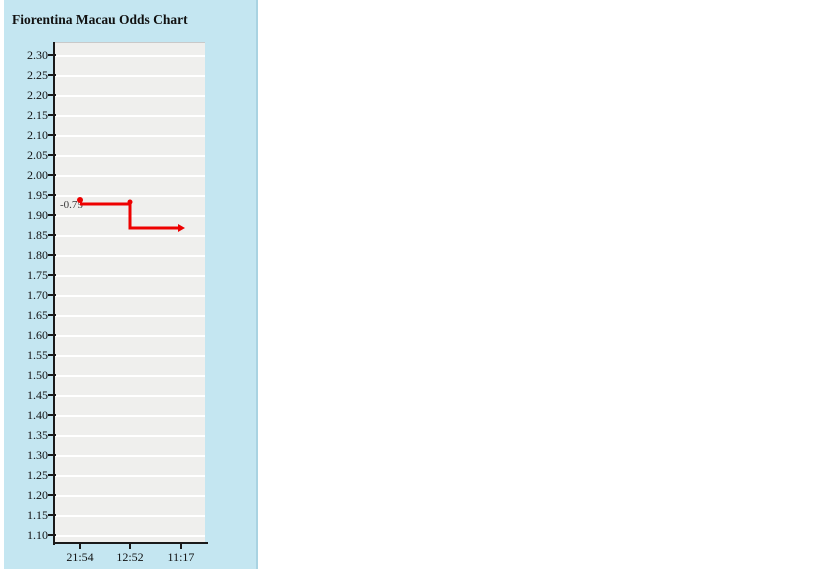 The width and height of the screenshot is (825, 569). Describe the element at coordinates (37, 315) in the screenshot. I see `y-axis-label: 1.65` at that location.